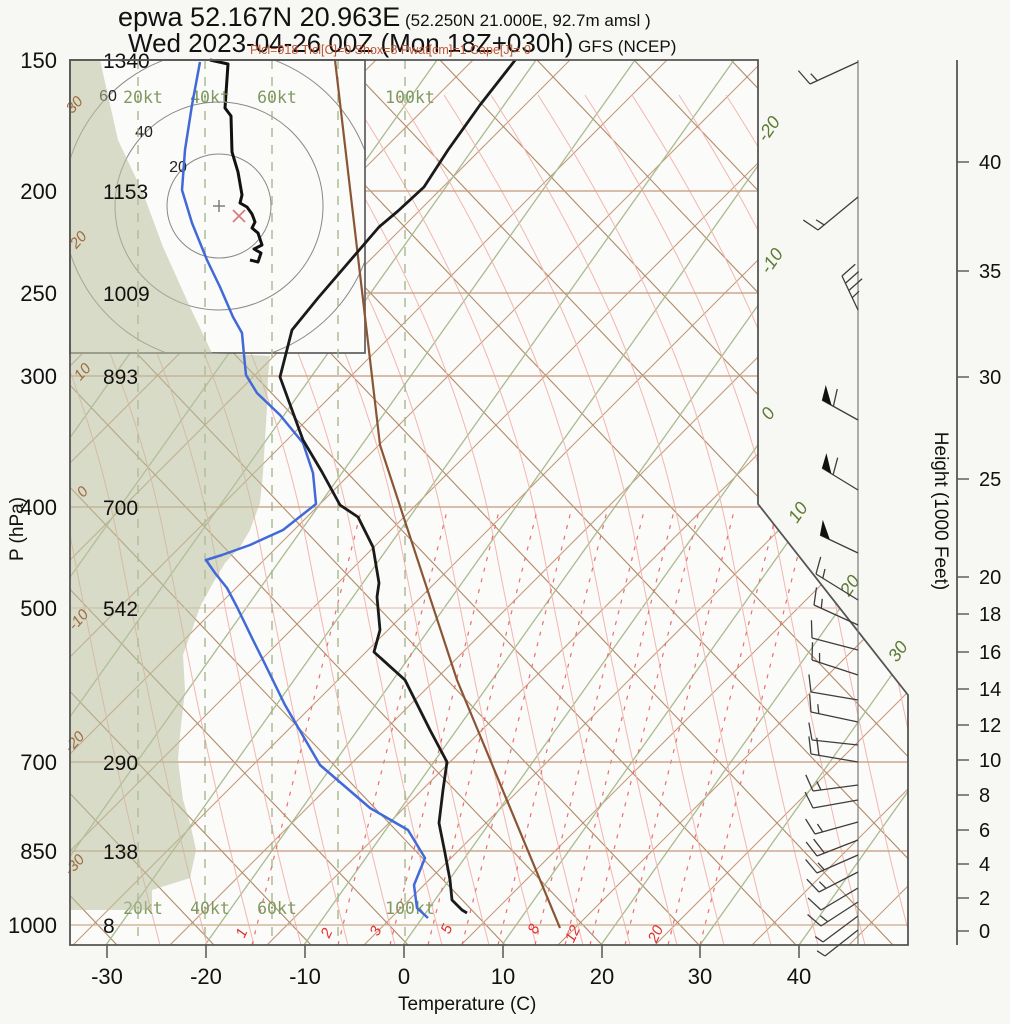  What do you see at coordinates (990, 726) in the screenshot?
I see `height-tick-label: 12` at bounding box center [990, 726].